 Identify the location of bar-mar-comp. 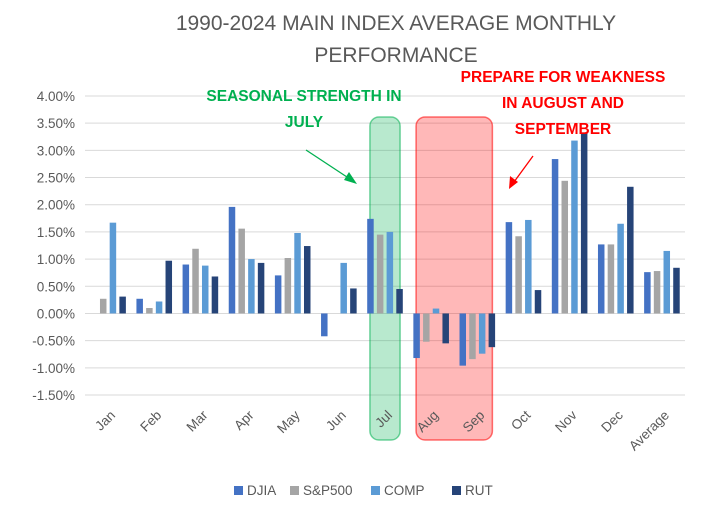
(205, 289).